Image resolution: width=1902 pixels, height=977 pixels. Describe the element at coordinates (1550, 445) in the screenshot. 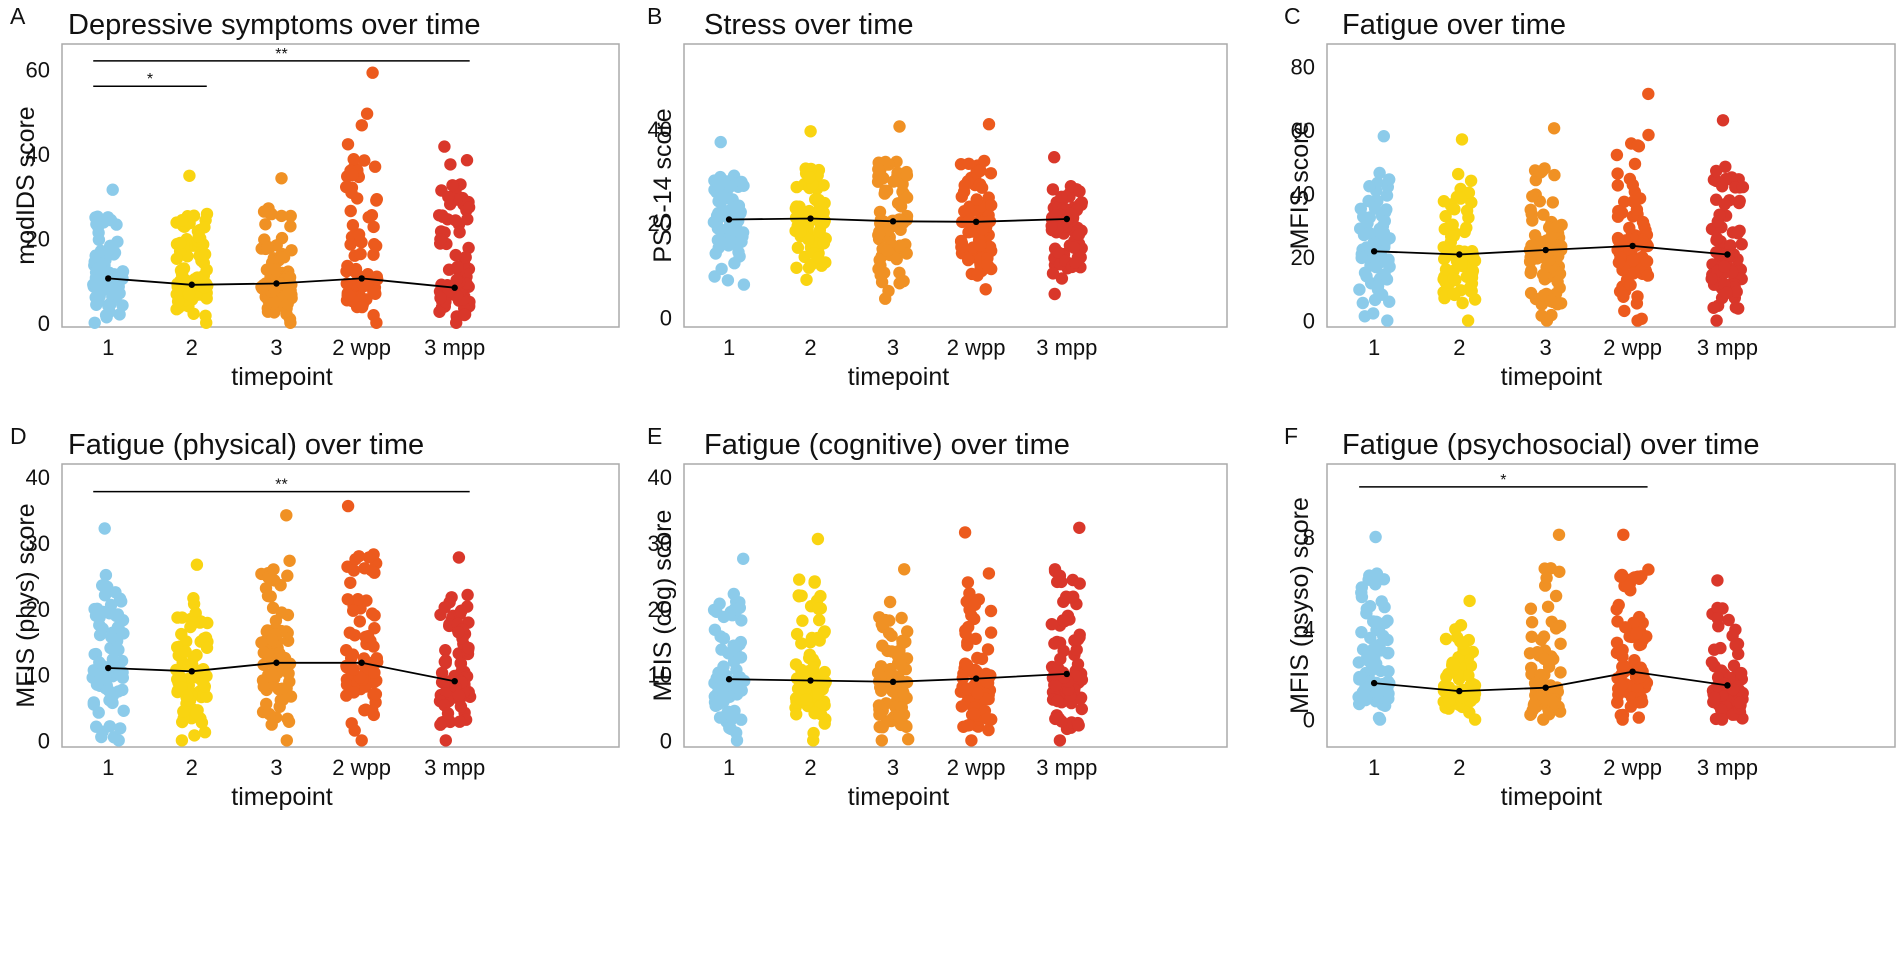

I see `panel-title: Fatigue (psychosocial) over time` at that location.